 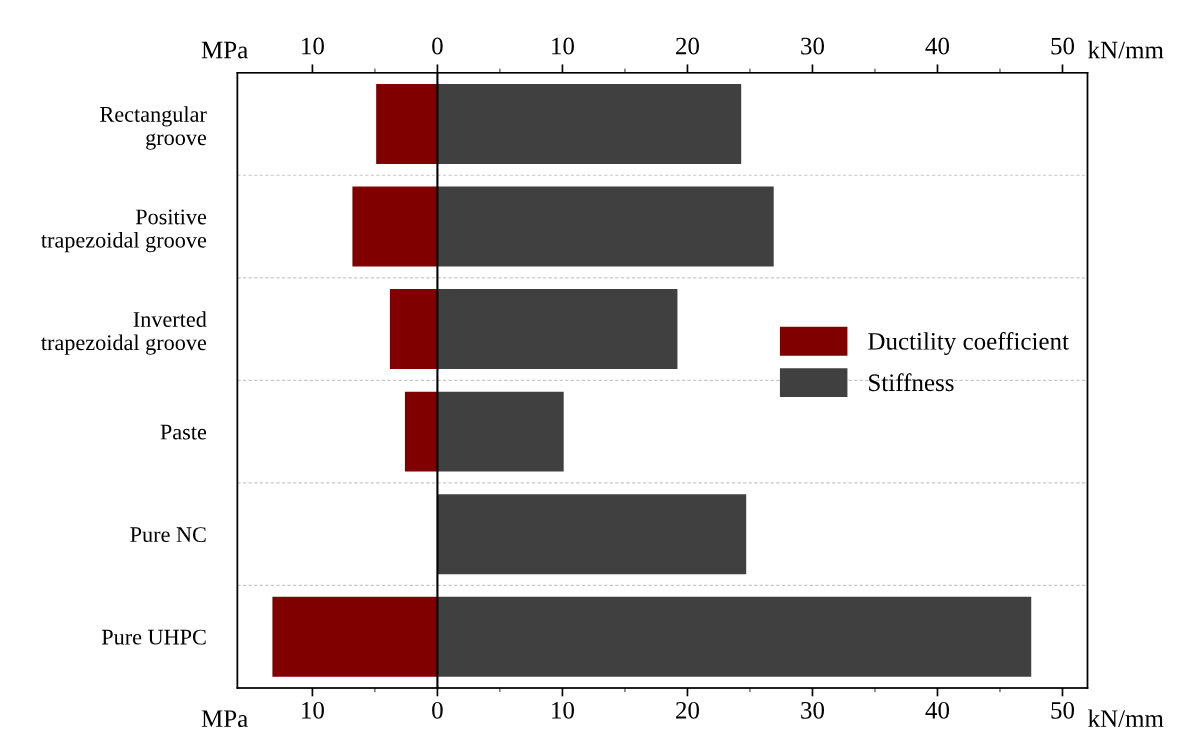 What do you see at coordinates (124, 231) in the screenshot?
I see `y-tick-label: Positive trapezoidal groove` at bounding box center [124, 231].